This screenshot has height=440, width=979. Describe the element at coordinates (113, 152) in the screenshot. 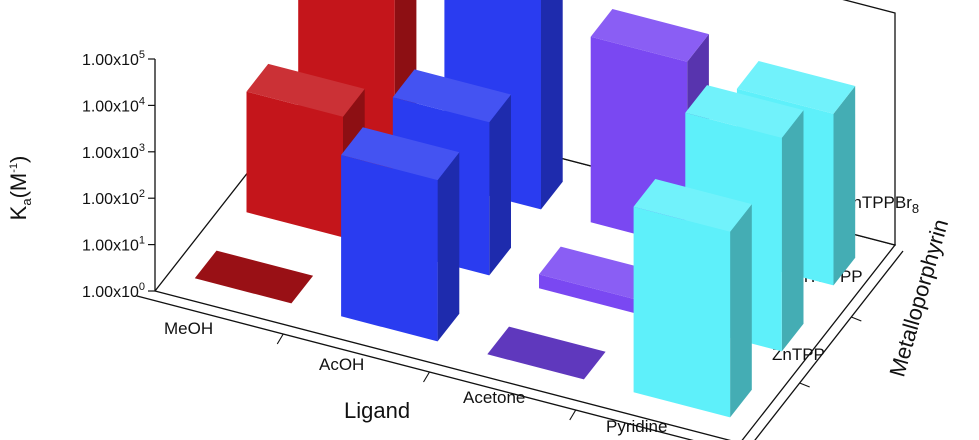

I see `y-tick-label: 1.00x10³` at that location.